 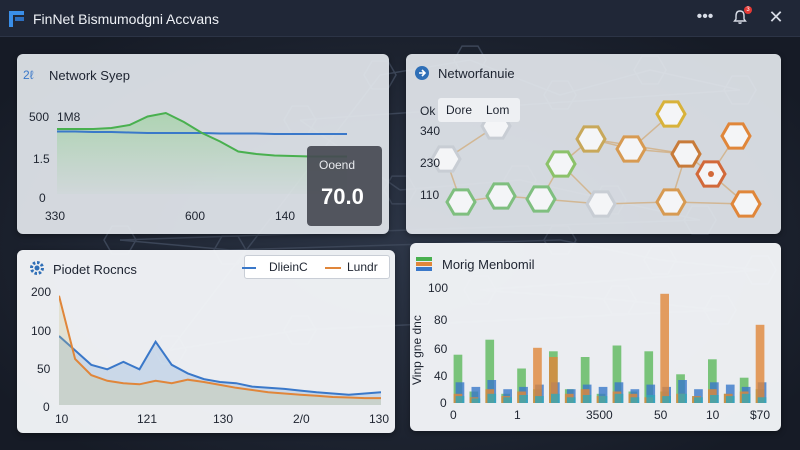 I want to click on network-graph, so click(x=596, y=159).